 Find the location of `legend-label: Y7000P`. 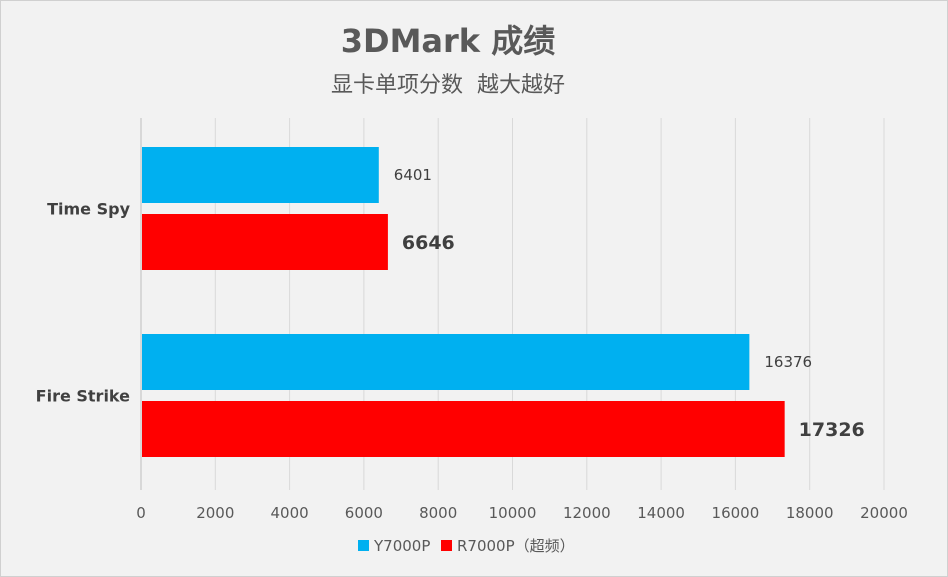

legend-label: Y7000P is located at coordinates (401, 546).